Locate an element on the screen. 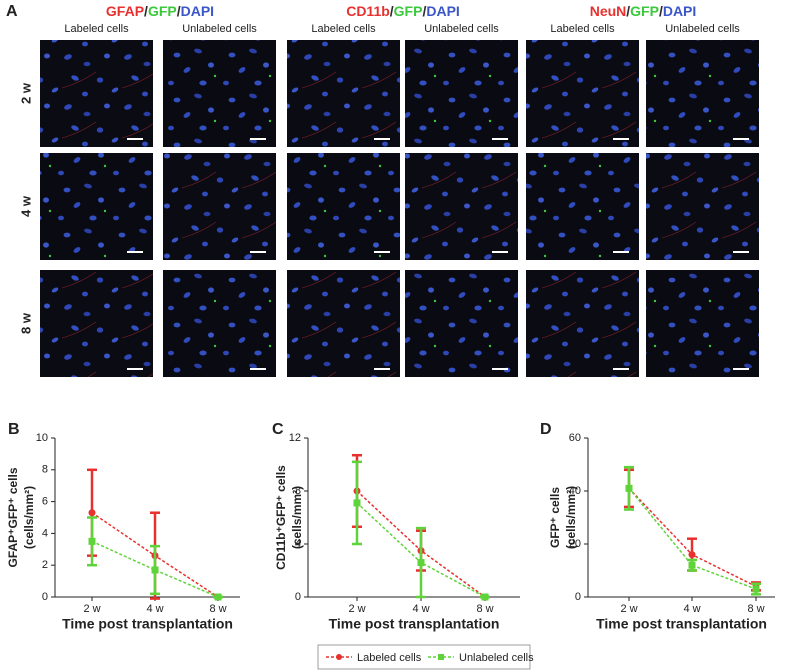  y-axis-label: GFP⁺ cells is located at coordinates (555, 517).